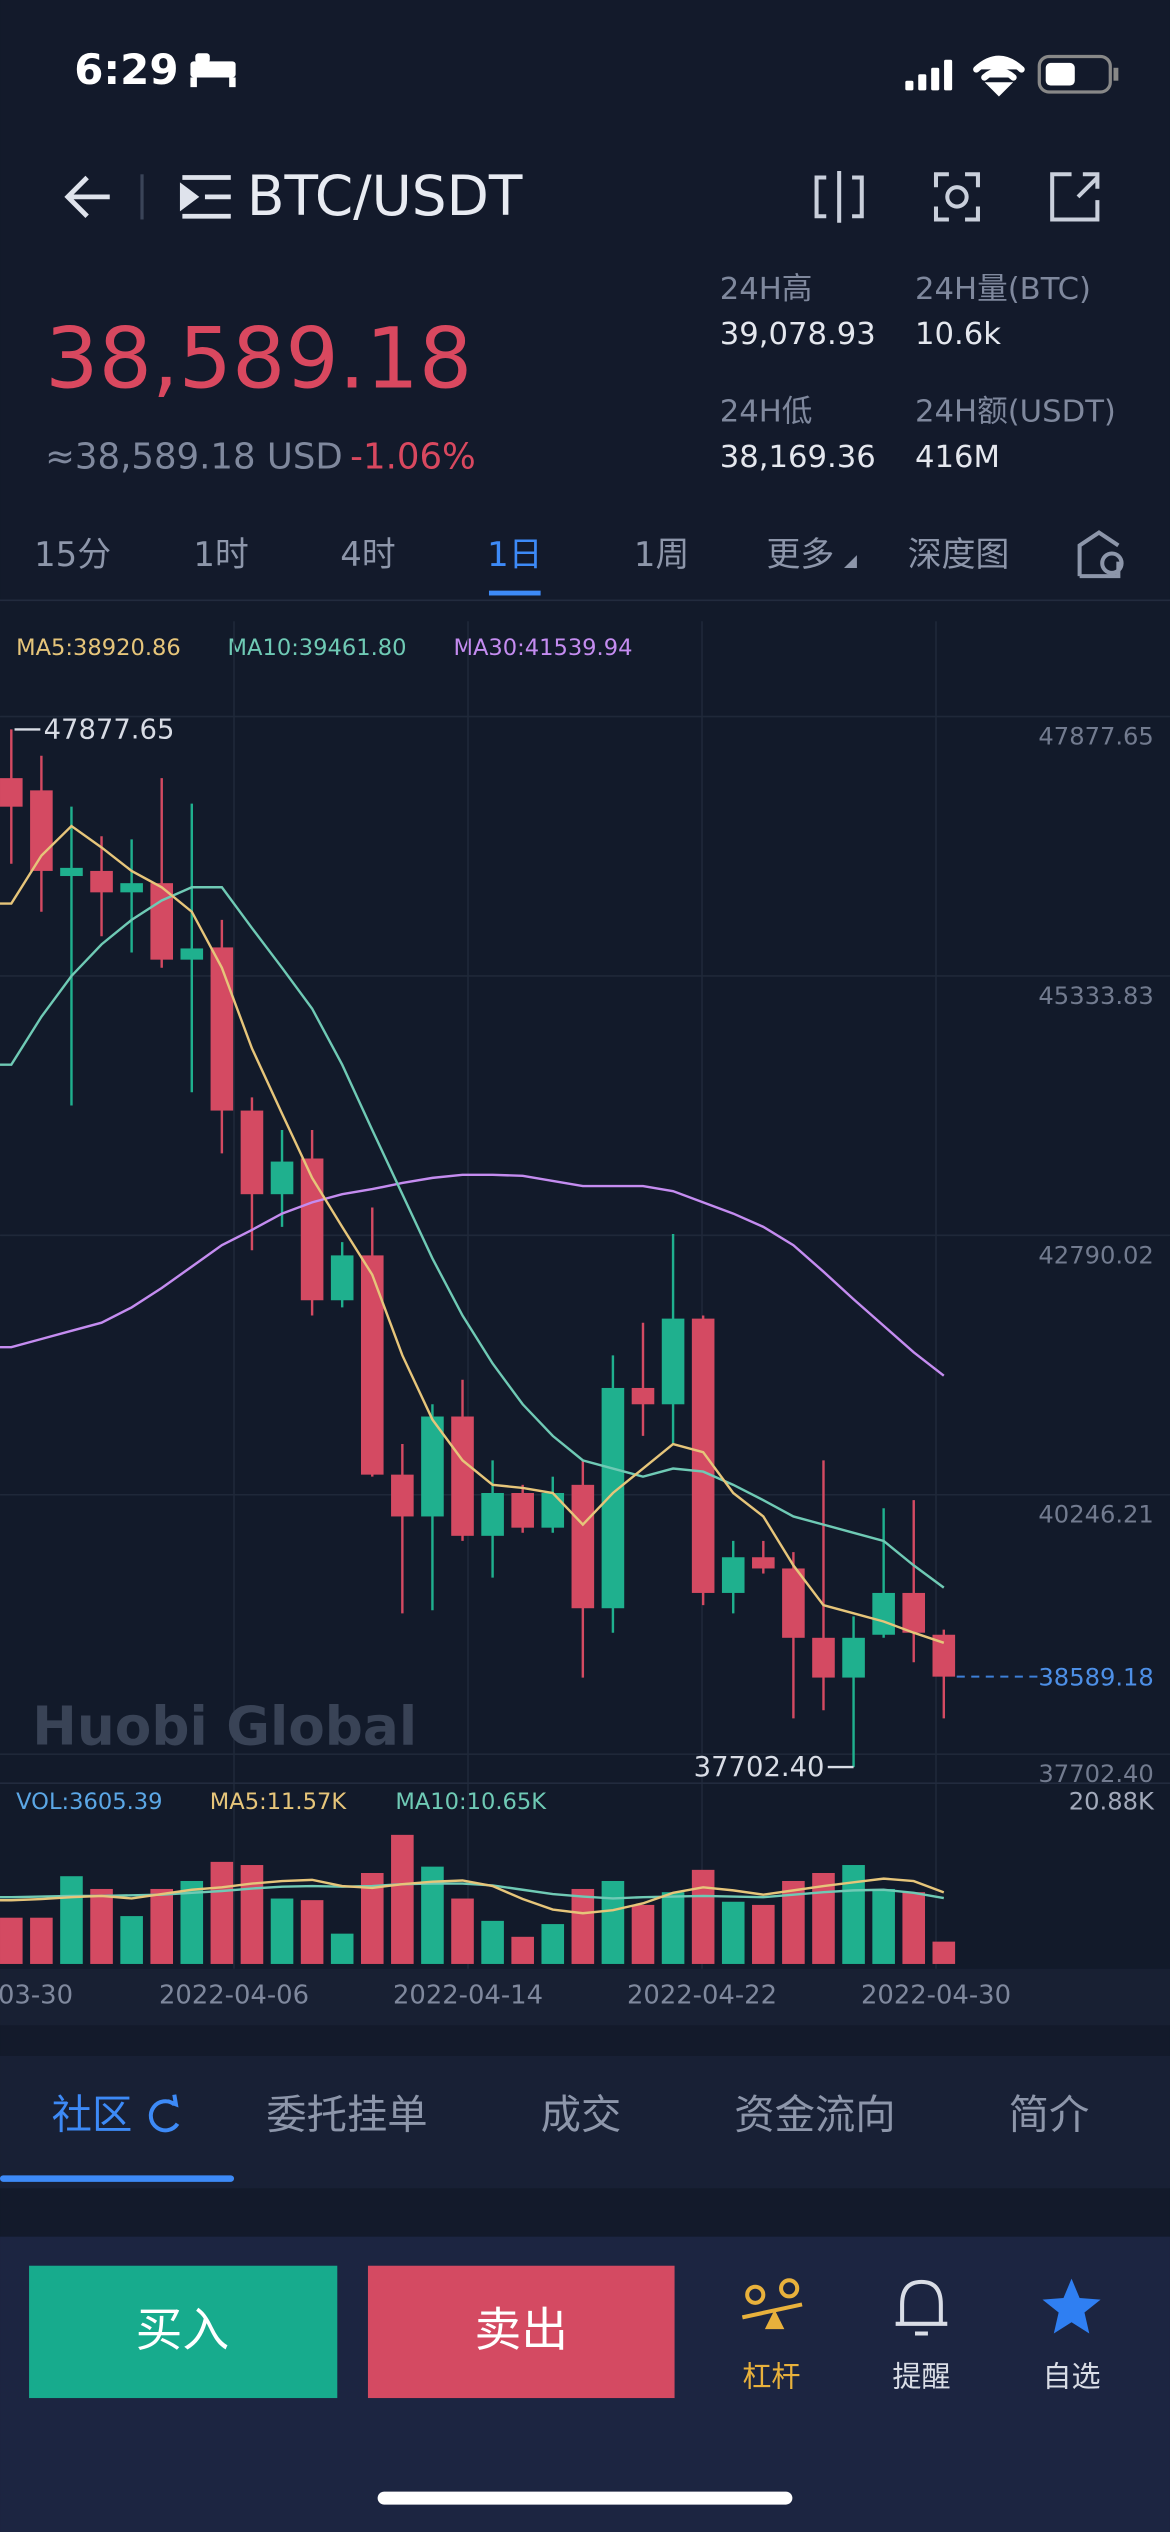  I want to click on y-tick-label: 42790.02, so click(1095, 1255).